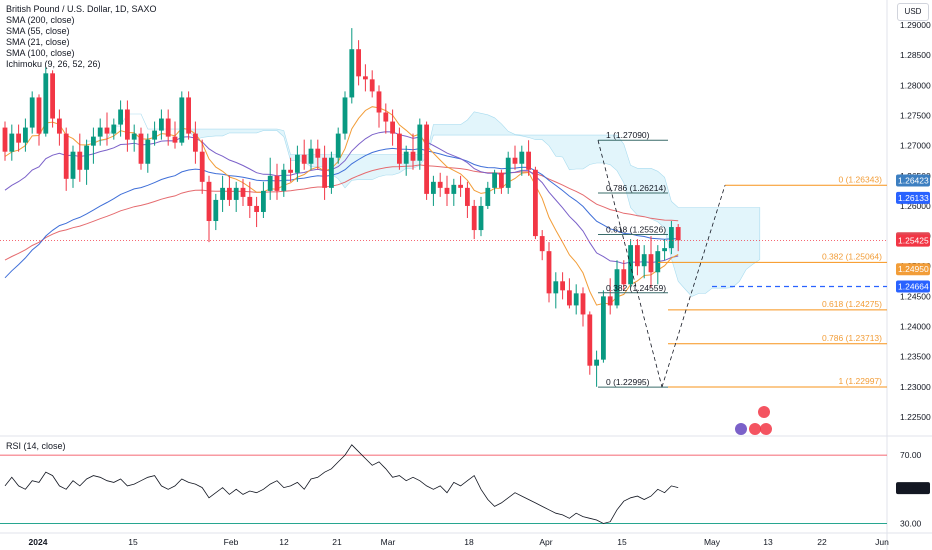 This screenshot has width=932, height=550. What do you see at coordinates (915, 357) in the screenshot?
I see `y-tick-label: 1.23500` at bounding box center [915, 357].